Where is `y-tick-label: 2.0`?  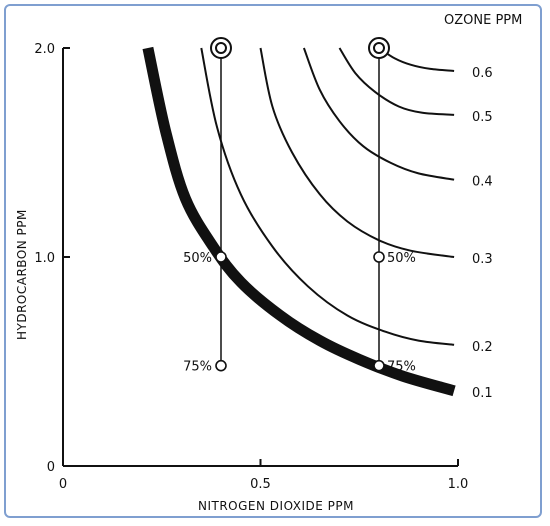 y-tick-label: 2.0 is located at coordinates (44, 49).